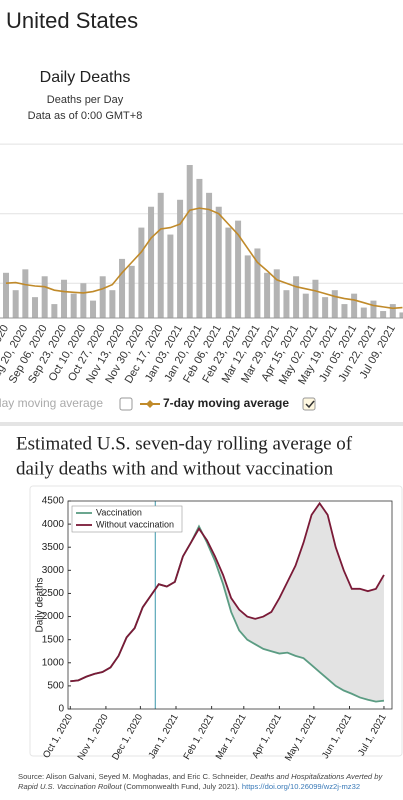 The width and height of the screenshot is (403, 800). I want to click on y-tick-label: 2000, so click(53, 616).